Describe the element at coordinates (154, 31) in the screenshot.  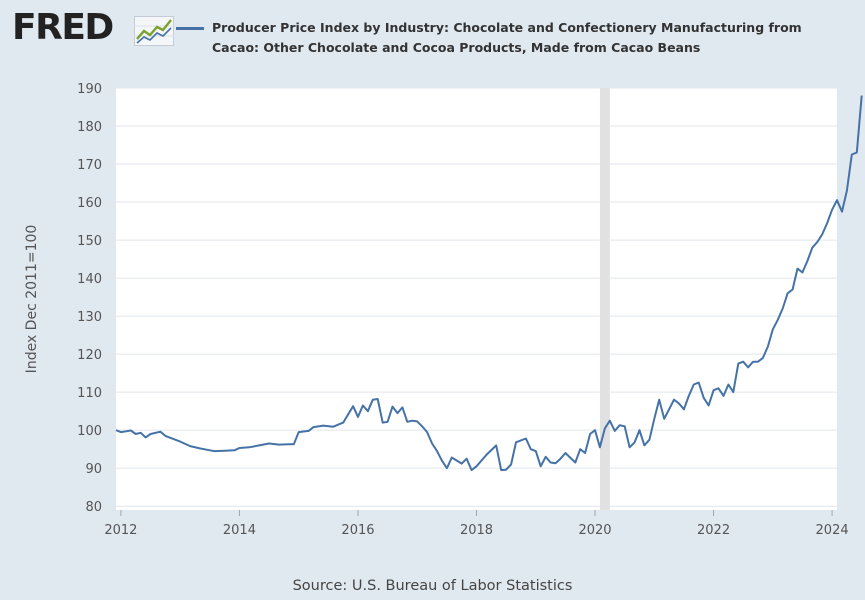
I see `trend-chart-icon` at that location.